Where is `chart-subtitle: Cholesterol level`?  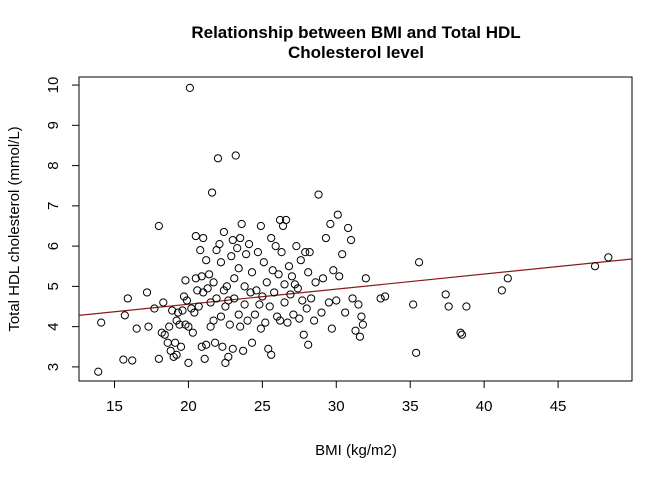 chart-subtitle: Cholesterol level is located at coordinates (356, 52).